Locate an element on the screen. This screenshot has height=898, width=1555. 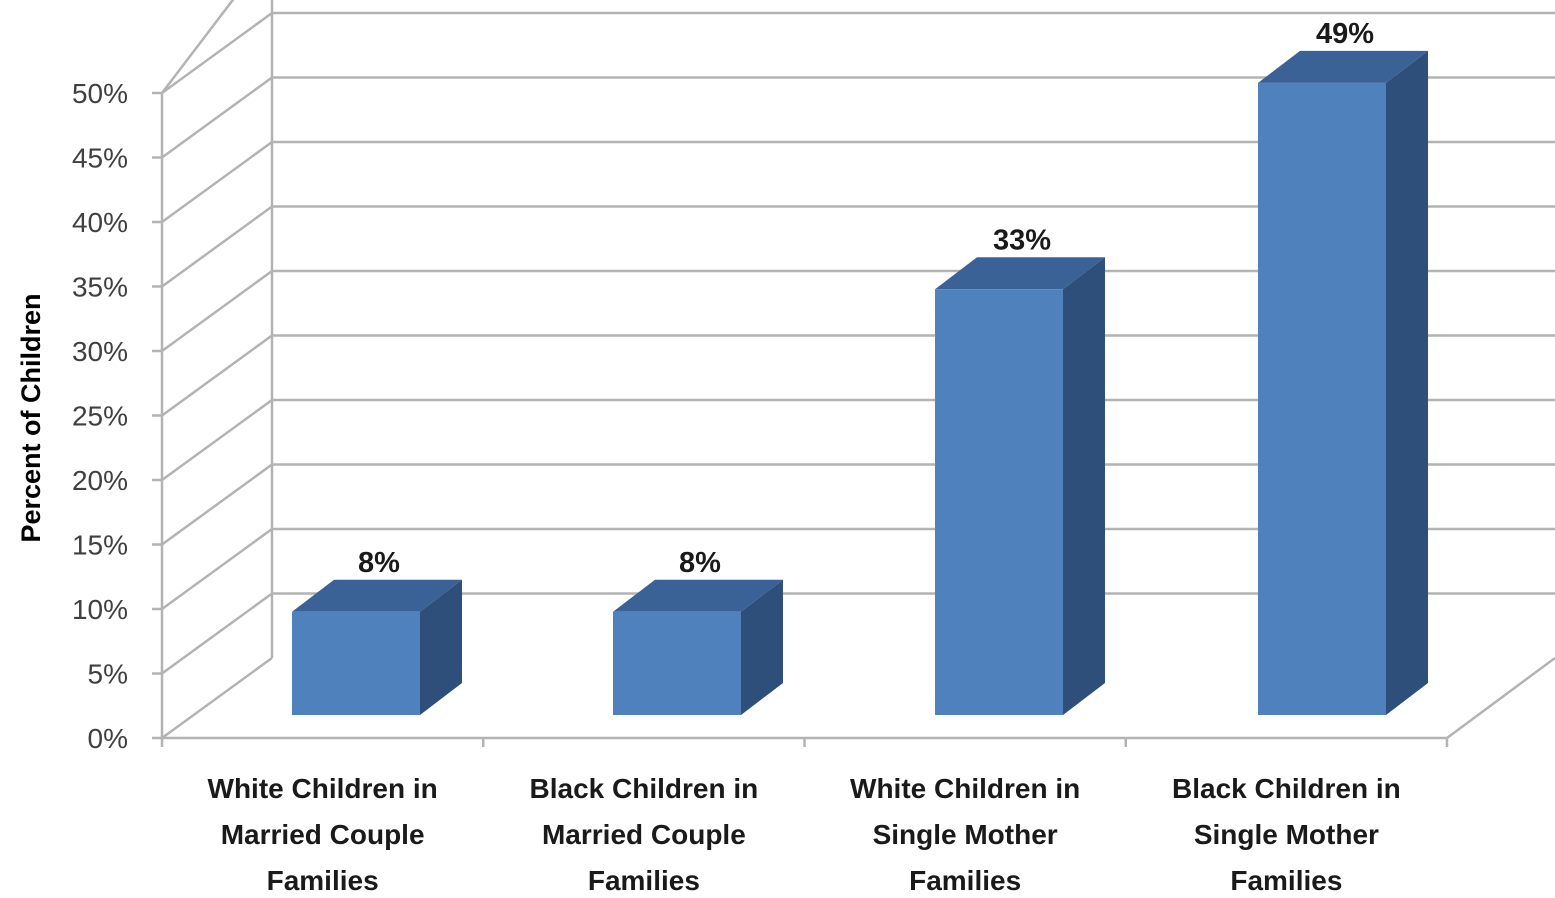
category-label: White Children in Single Mother Families is located at coordinates (965, 834).